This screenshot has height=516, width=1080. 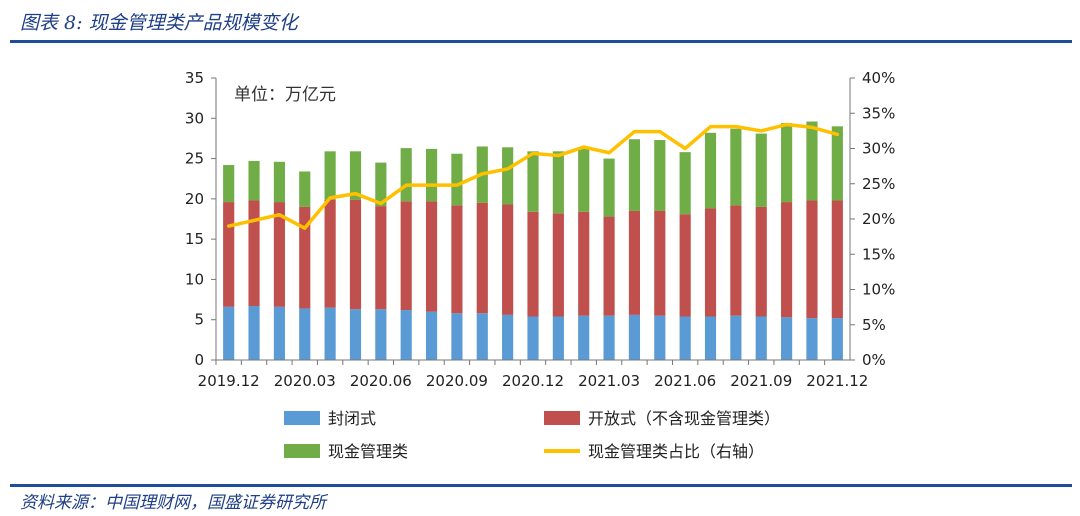 I want to click on legend-label: 开放式（不含现金管理类）, so click(x=684, y=418).